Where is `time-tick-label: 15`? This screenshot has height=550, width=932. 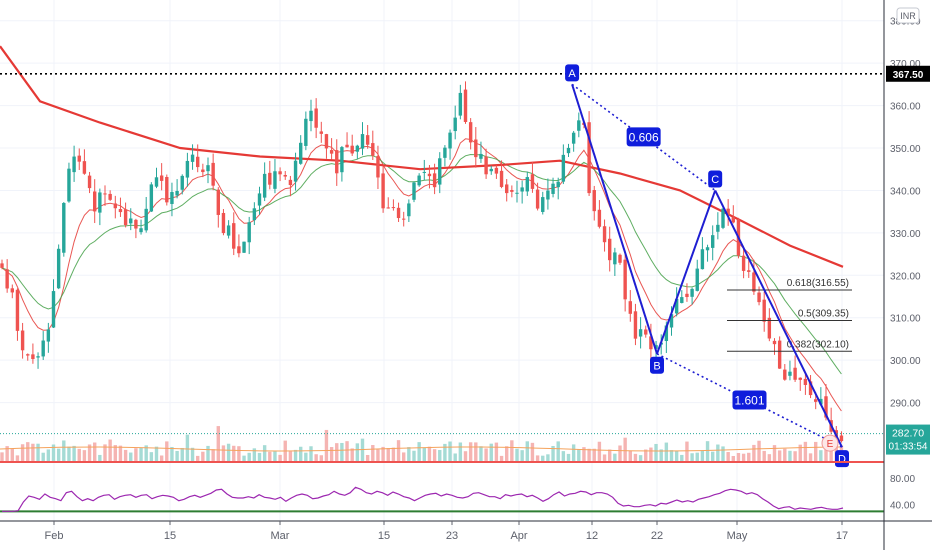 time-tick-label: 15 is located at coordinates (170, 536).